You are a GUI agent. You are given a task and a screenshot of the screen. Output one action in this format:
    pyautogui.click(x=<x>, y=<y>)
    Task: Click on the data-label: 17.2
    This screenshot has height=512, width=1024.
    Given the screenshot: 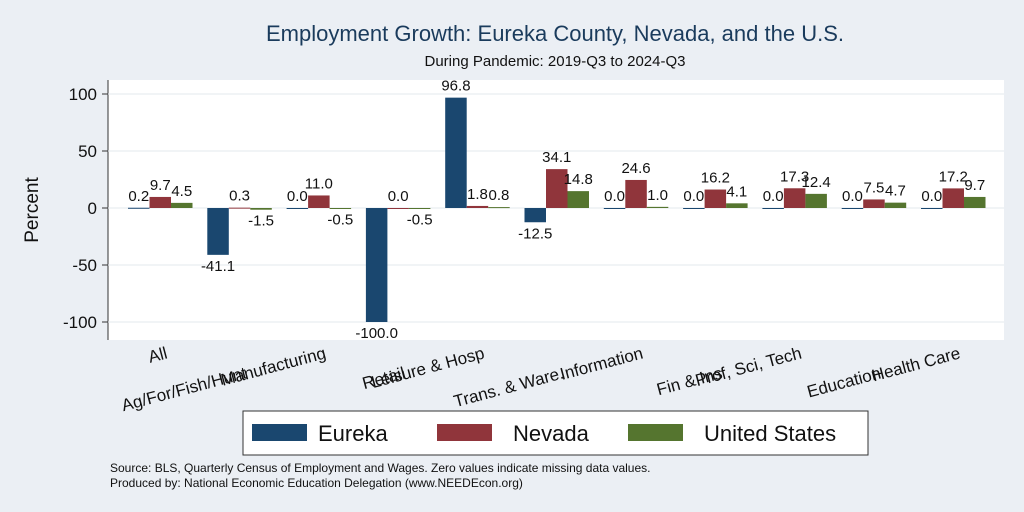 What is the action you would take?
    pyautogui.click(x=953, y=176)
    